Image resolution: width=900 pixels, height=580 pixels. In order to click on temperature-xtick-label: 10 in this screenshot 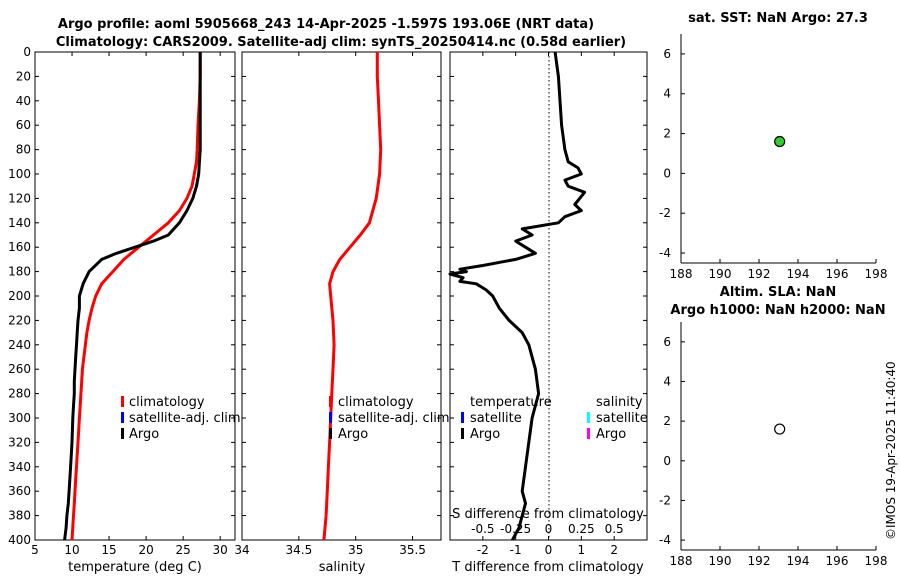, I will do `click(71, 550)`.